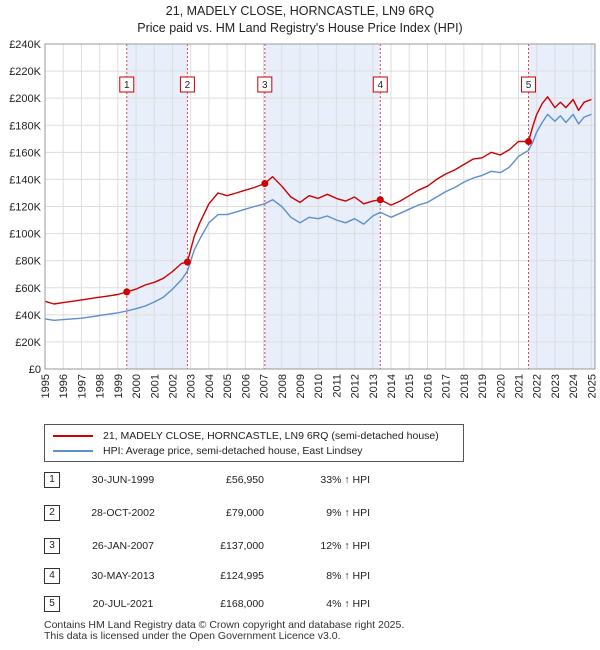 Image resolution: width=600 pixels, height=650 pixels. I want to click on x-tick-label: 2018, so click(465, 386).